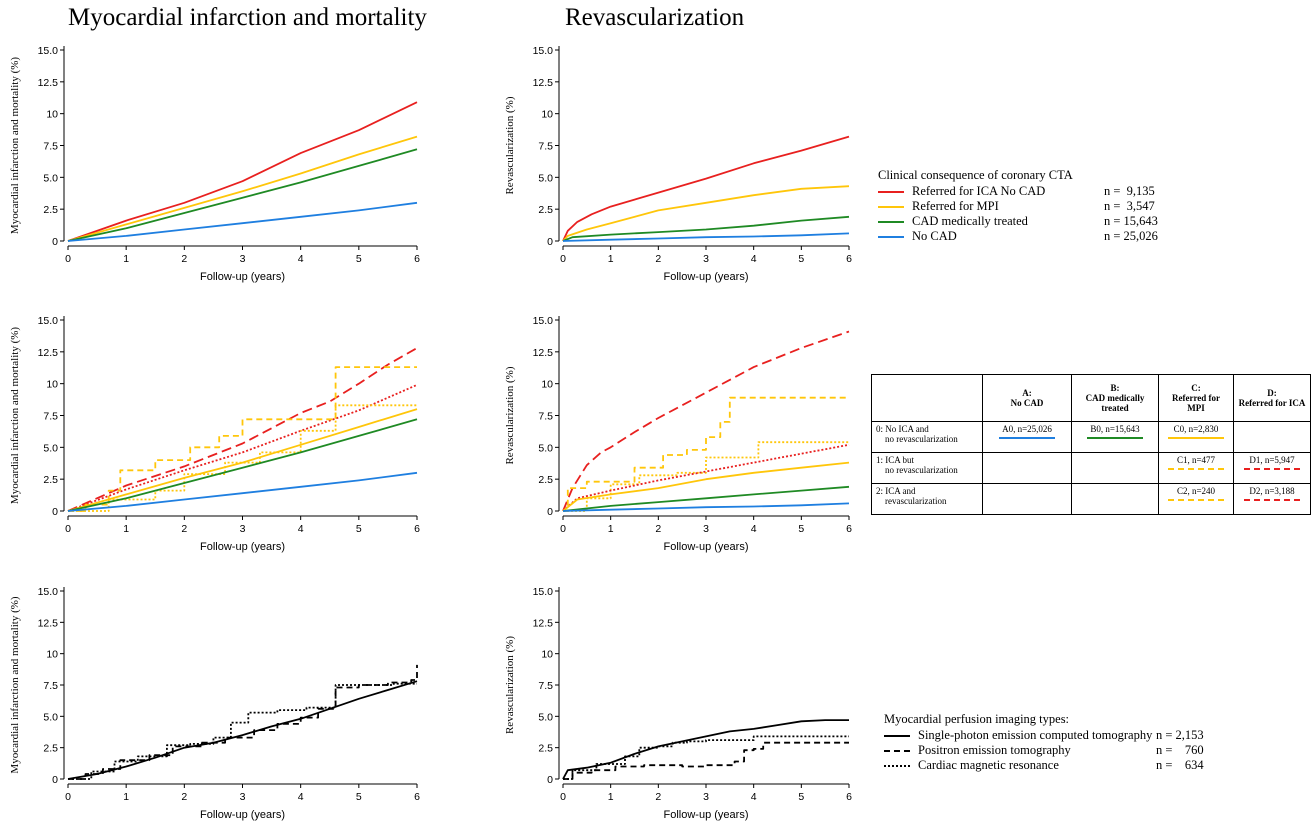 The width and height of the screenshot is (1315, 824). I want to click on table-header-a: A: No CAD, so click(1027, 398).